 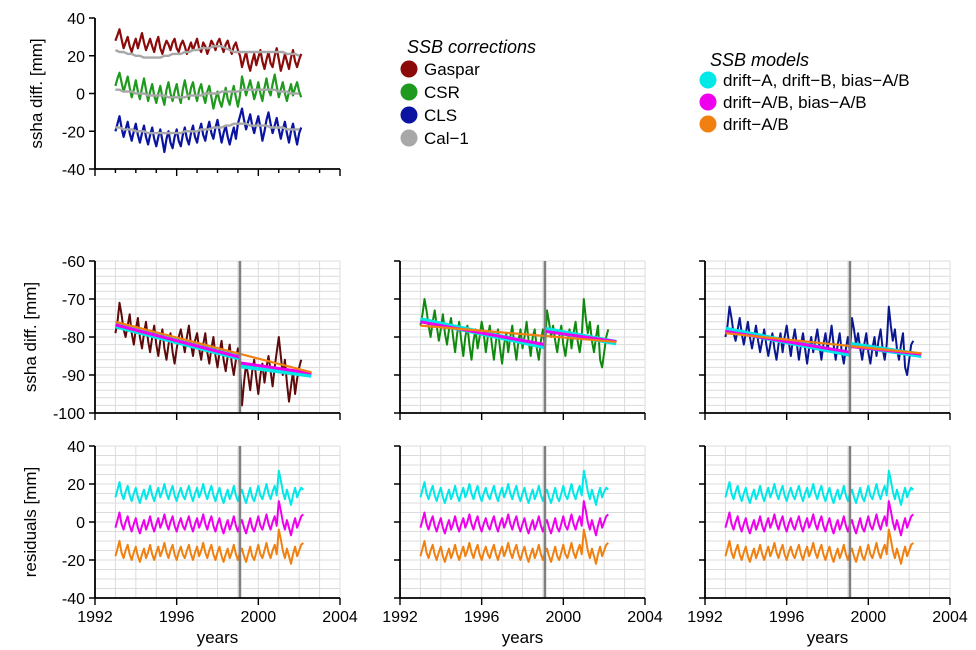 I want to click on y-tick-label: -80, so click(x=73, y=338).